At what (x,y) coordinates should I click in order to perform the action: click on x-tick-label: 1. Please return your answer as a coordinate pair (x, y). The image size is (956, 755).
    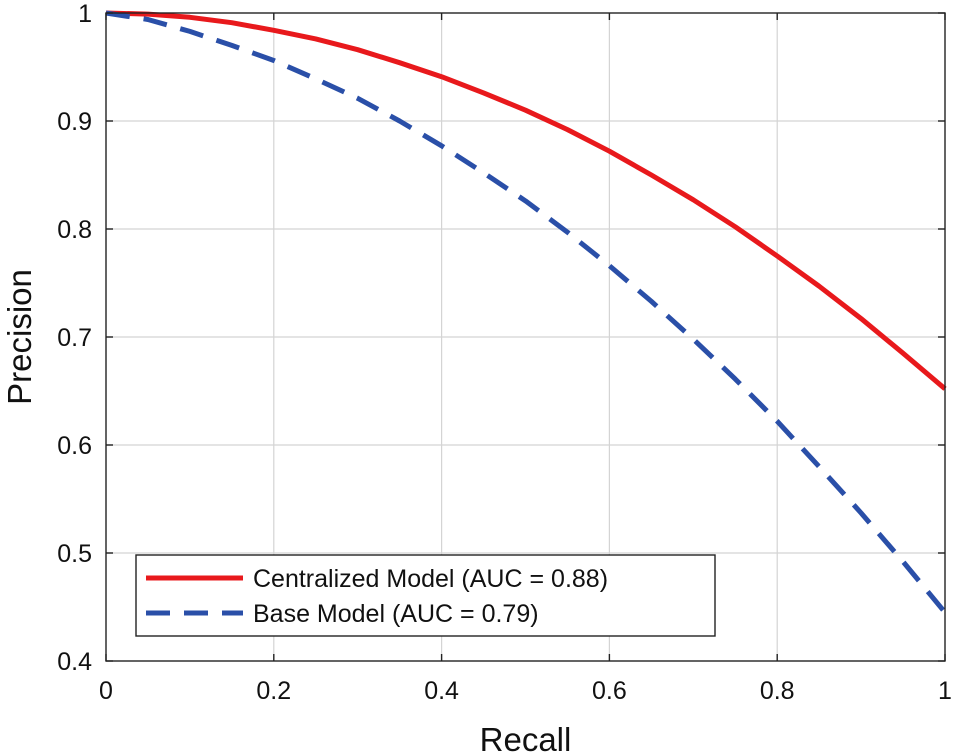
    Looking at the image, I should click on (945, 691).